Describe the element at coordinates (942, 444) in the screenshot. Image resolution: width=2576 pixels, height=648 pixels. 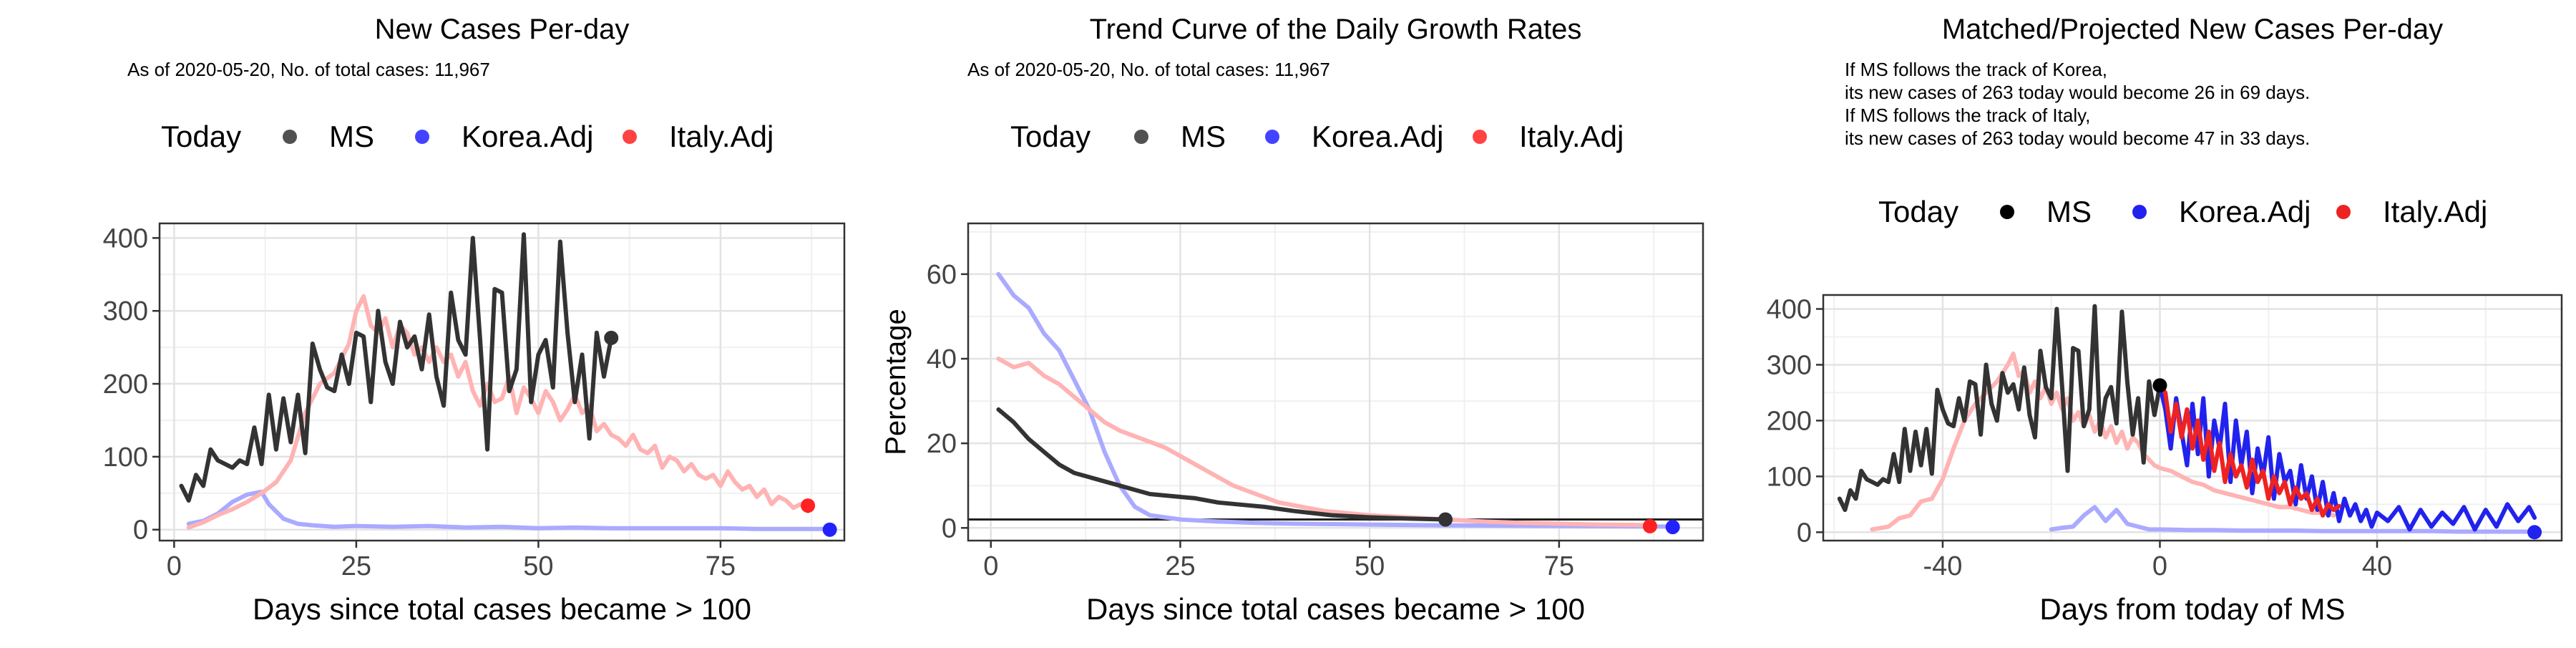
I see `y-tick-label: 20` at that location.